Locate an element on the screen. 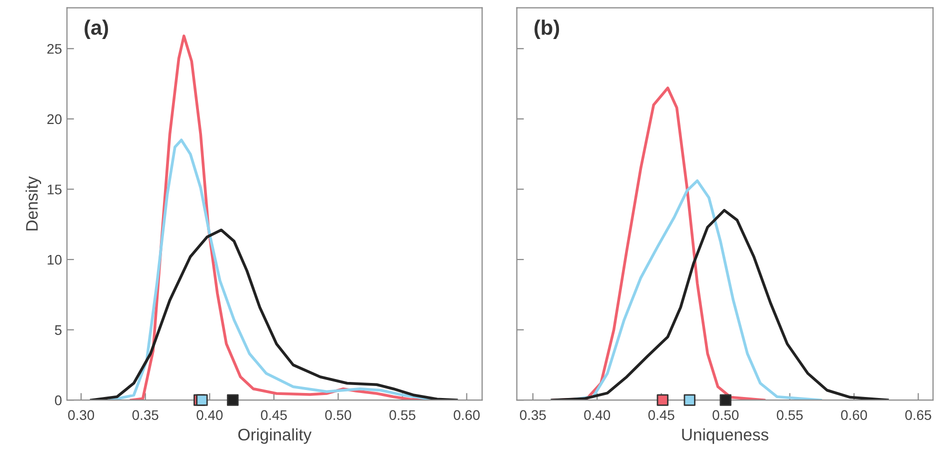 This screenshot has height=462, width=938. y-tick-label: 5 is located at coordinates (58, 330).